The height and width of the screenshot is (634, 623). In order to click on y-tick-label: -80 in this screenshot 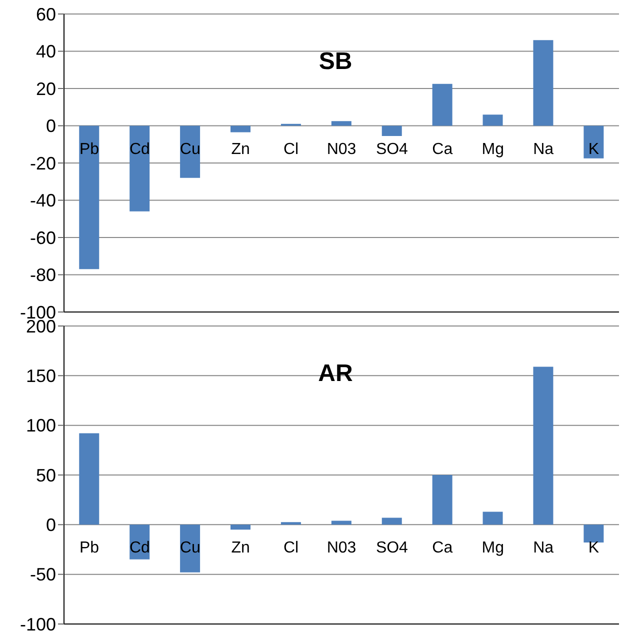, I will do `click(43, 275)`.